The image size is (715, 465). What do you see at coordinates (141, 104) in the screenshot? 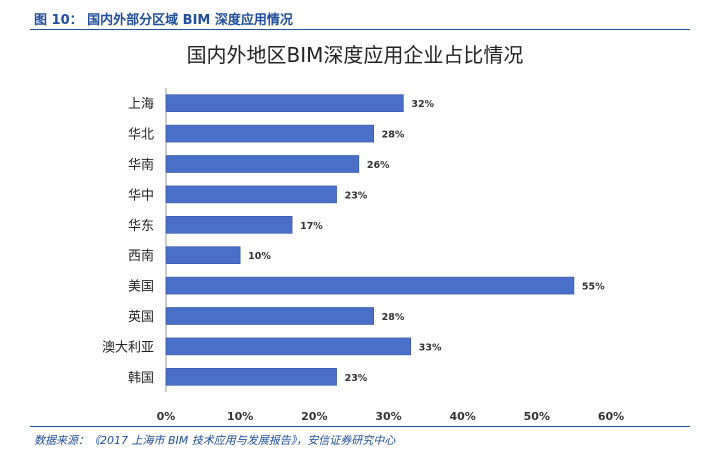
I see `category-label: 上海` at bounding box center [141, 104].